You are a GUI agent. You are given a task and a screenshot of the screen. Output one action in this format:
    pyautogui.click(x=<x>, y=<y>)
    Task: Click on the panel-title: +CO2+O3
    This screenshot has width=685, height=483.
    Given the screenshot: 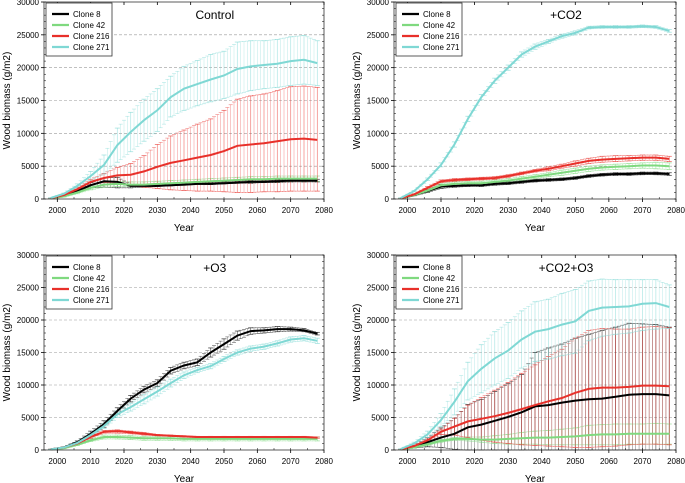 What is the action you would take?
    pyautogui.click(x=566, y=268)
    